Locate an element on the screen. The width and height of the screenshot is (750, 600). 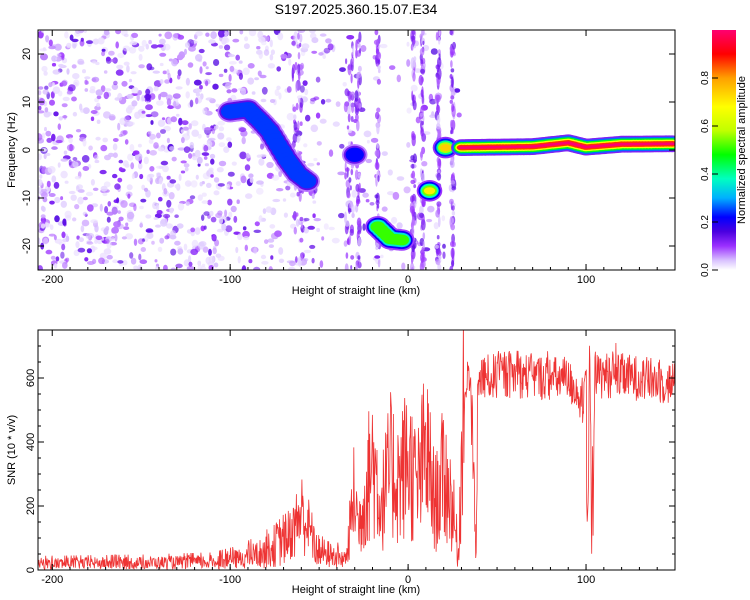
heatmap-contour is located at coordinates (429, 191).